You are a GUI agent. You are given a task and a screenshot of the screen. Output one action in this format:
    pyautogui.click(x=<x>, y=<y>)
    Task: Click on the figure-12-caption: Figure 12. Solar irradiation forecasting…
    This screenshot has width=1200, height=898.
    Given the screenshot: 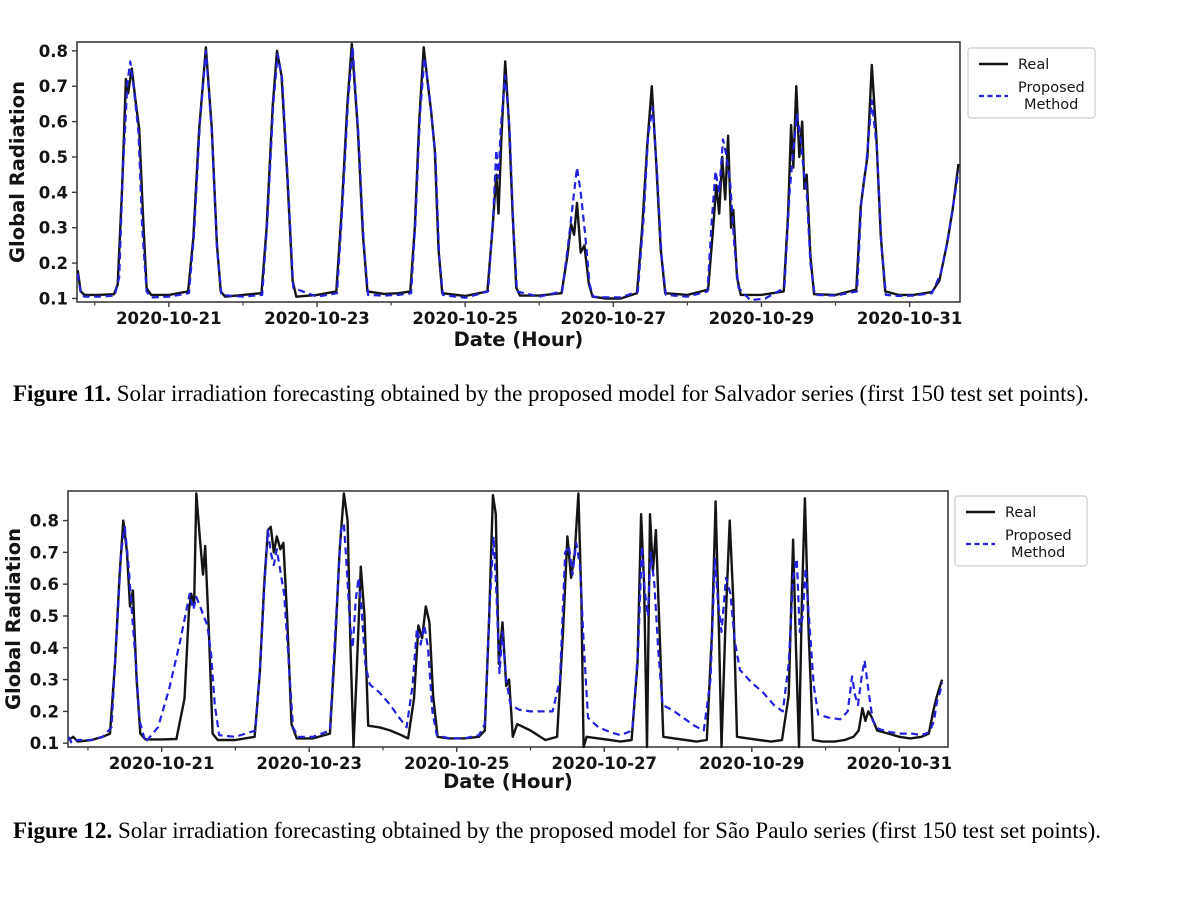 What is the action you would take?
    pyautogui.click(x=594, y=831)
    